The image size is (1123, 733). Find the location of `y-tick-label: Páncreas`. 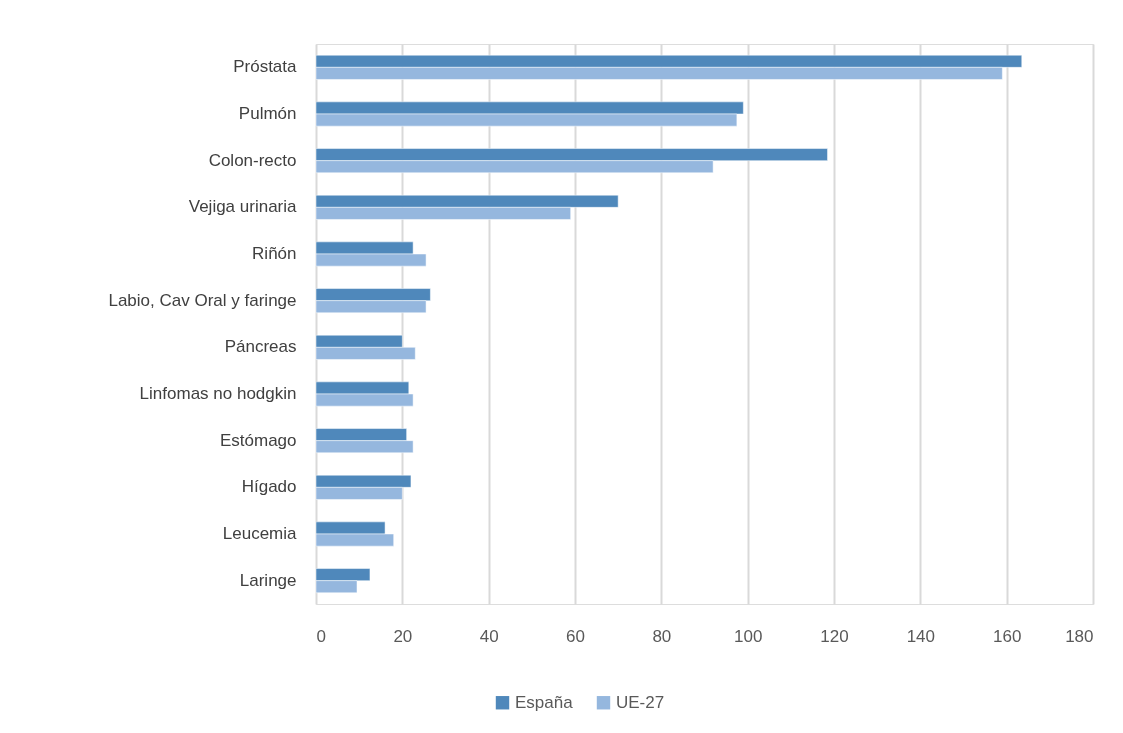

y-tick-label: Páncreas is located at coordinates (260, 347).